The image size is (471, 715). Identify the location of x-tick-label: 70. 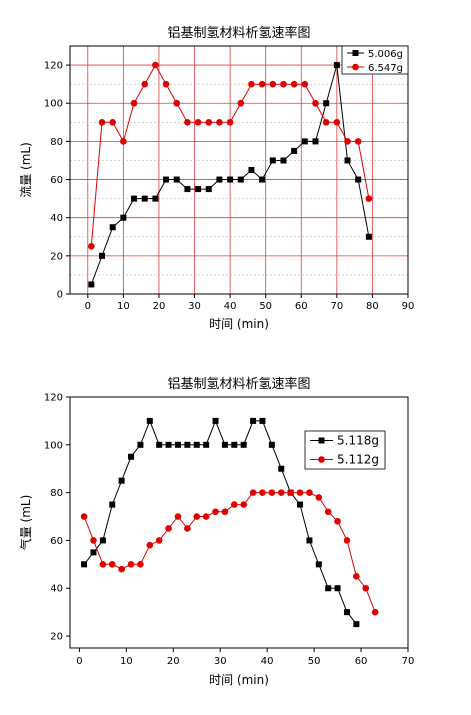
(408, 661).